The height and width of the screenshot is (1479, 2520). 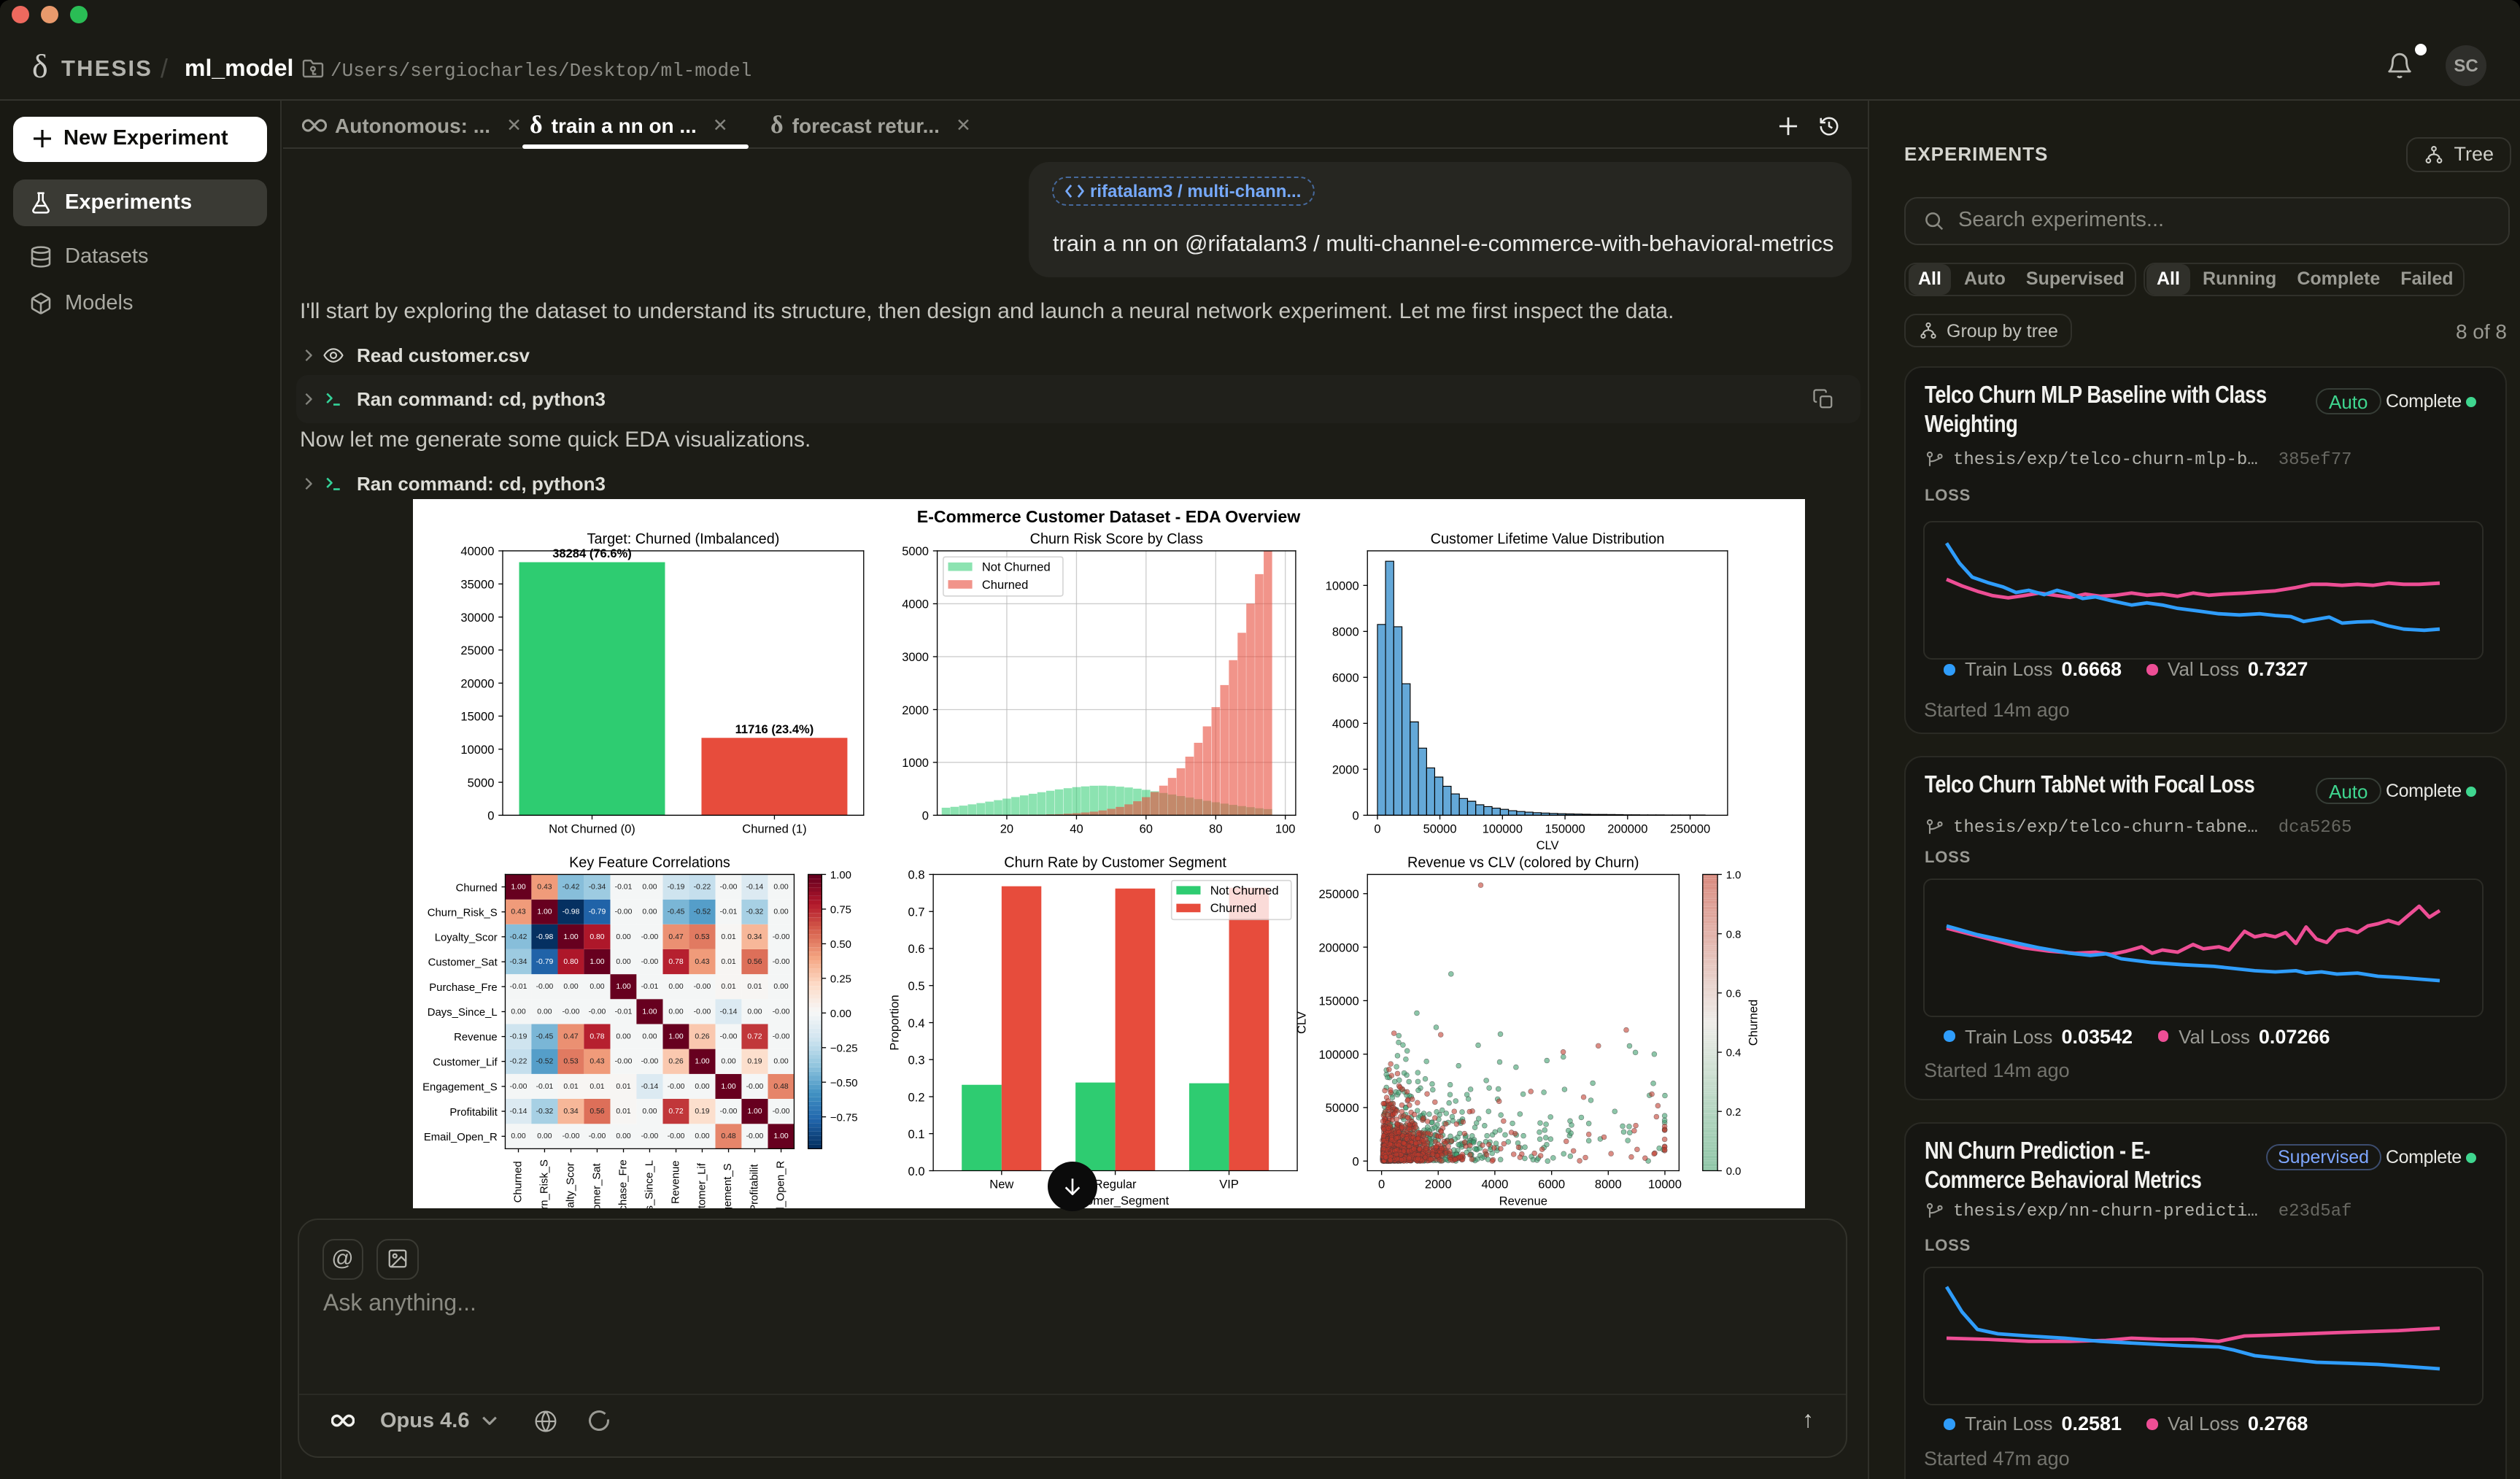 What do you see at coordinates (844, 1083) in the screenshot?
I see `svg-text: −0.50` at bounding box center [844, 1083].